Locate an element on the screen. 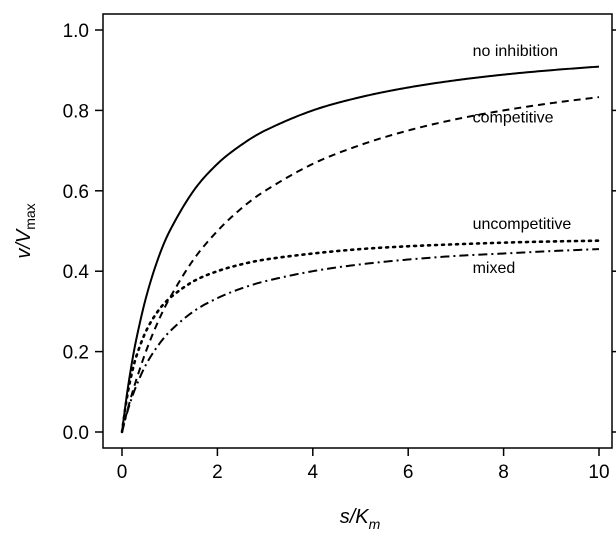  y-axis-title: v/Vmax is located at coordinates (25, 230).